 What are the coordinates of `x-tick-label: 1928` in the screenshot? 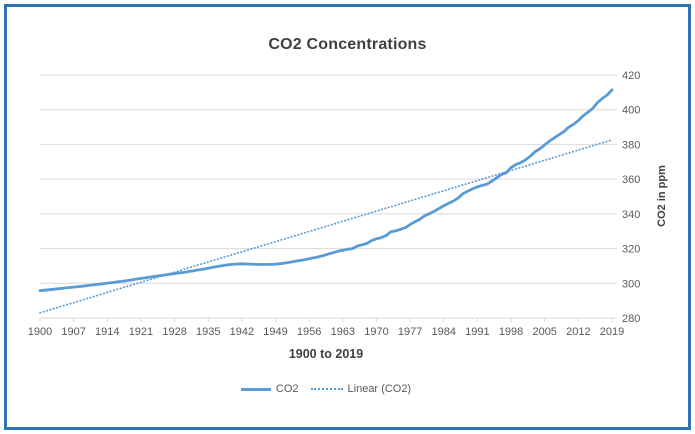 It's located at (174, 332).